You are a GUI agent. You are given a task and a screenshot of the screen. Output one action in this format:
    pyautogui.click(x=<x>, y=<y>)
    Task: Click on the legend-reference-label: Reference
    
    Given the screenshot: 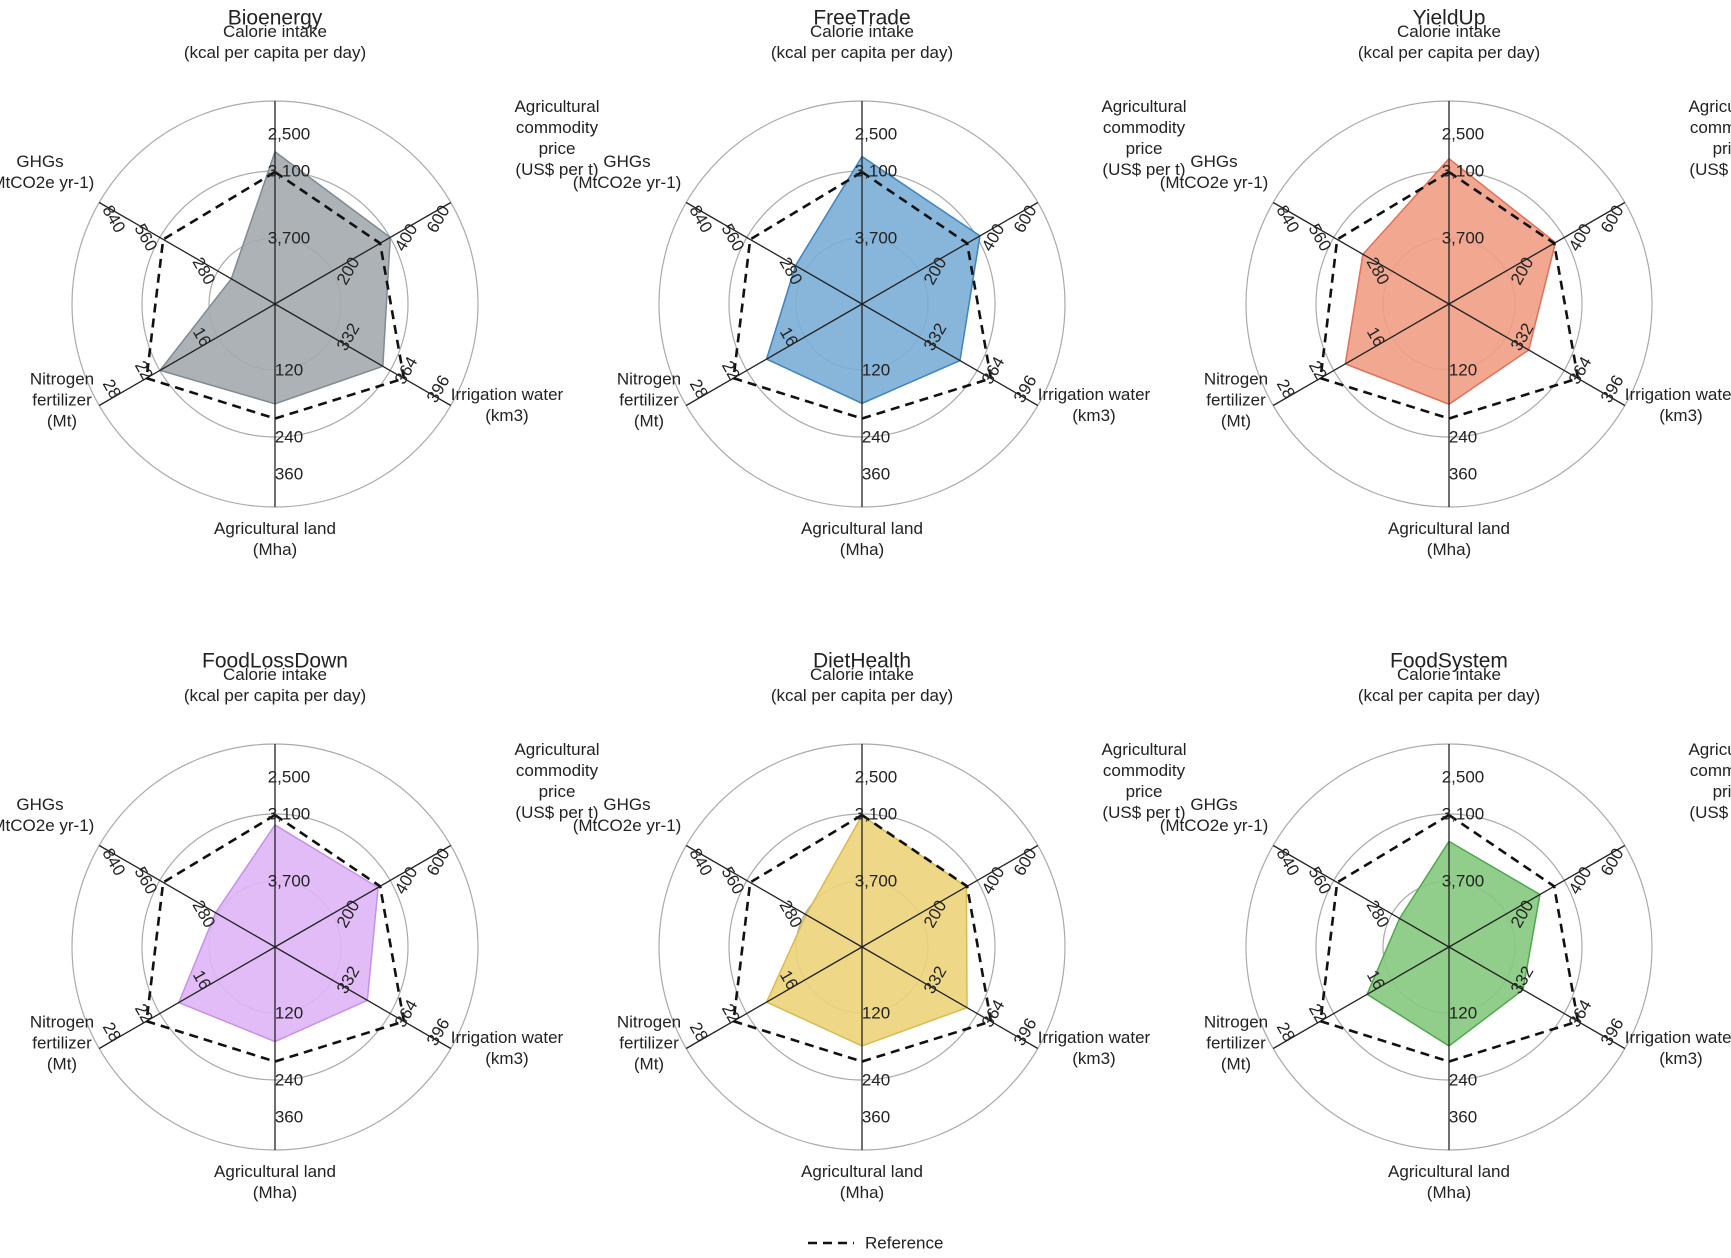 What is the action you would take?
    pyautogui.click(x=904, y=1243)
    